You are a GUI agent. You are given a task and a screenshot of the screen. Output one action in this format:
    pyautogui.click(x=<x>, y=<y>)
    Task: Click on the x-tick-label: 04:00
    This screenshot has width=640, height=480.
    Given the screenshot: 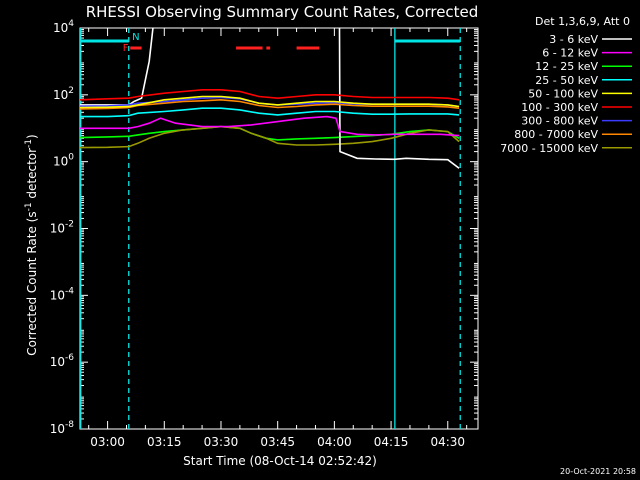 What is the action you would take?
    pyautogui.click(x=334, y=442)
    